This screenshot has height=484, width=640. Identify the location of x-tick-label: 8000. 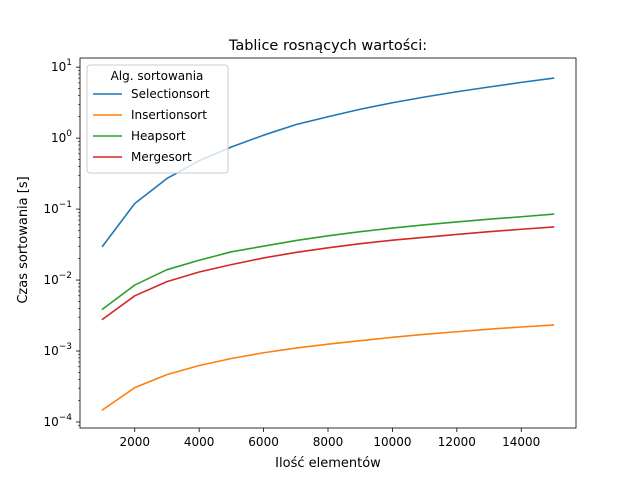
(328, 442).